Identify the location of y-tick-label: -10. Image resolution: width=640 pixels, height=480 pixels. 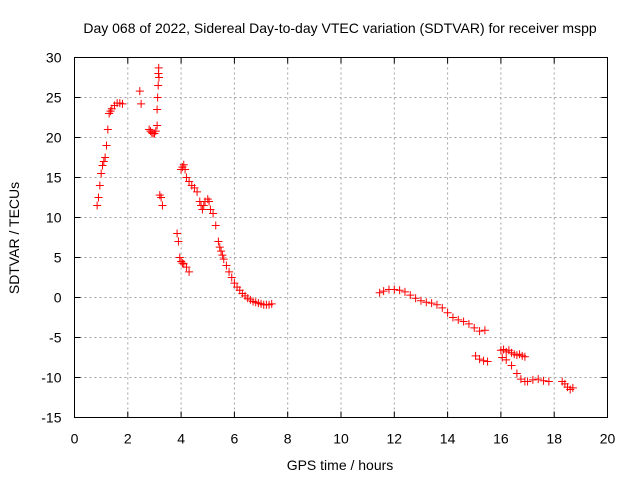
(51, 378).